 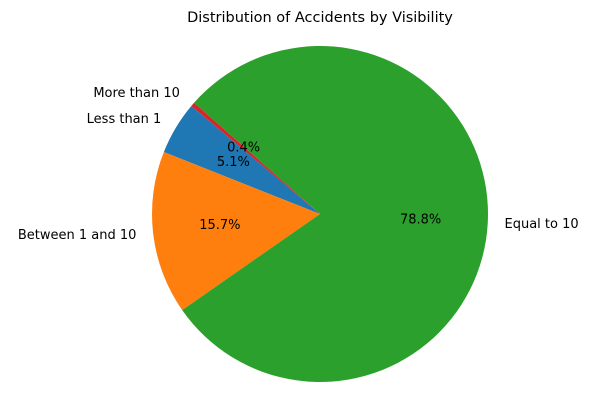 What do you see at coordinates (233, 162) in the screenshot?
I see `percent-label-less-than-1: 5.1%` at bounding box center [233, 162].